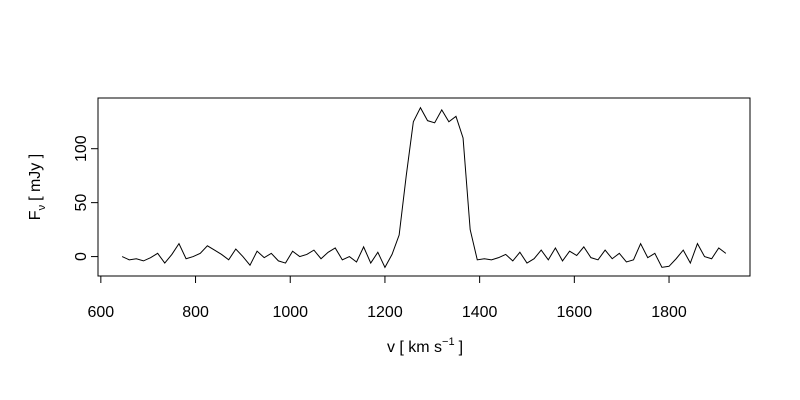 The height and width of the screenshot is (400, 800). What do you see at coordinates (448, 342) in the screenshot?
I see `x-label-sup: −1` at bounding box center [448, 342].